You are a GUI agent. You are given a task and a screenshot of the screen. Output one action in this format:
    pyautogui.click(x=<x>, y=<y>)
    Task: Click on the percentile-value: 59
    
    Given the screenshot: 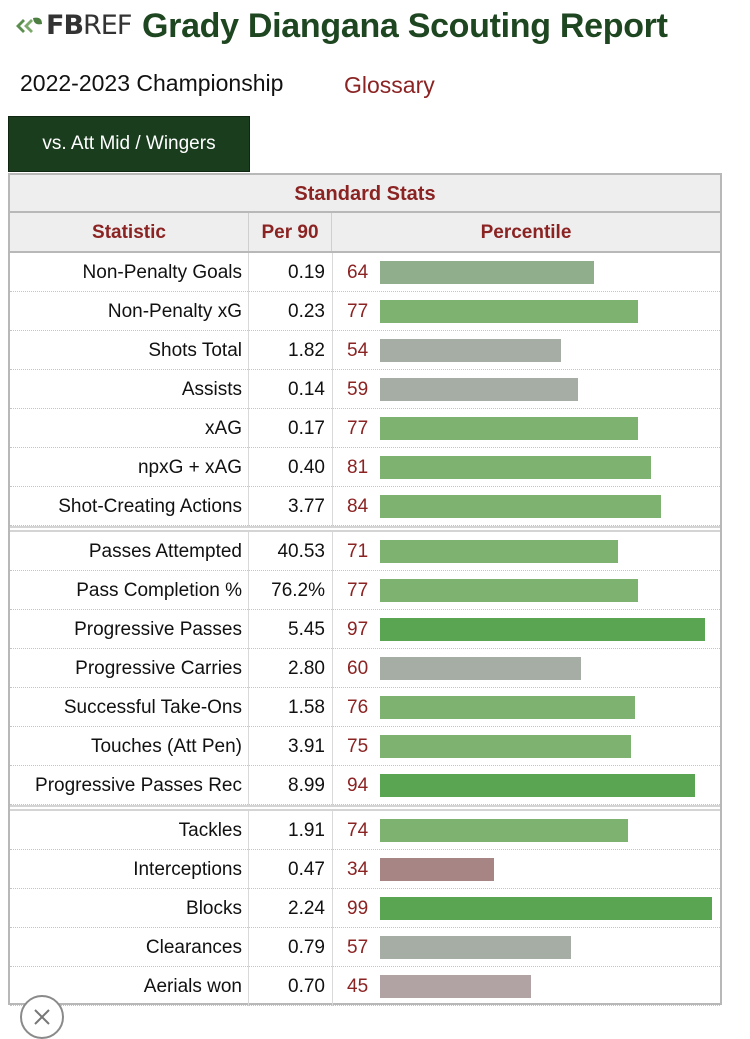 What is the action you would take?
    pyautogui.click(x=358, y=389)
    